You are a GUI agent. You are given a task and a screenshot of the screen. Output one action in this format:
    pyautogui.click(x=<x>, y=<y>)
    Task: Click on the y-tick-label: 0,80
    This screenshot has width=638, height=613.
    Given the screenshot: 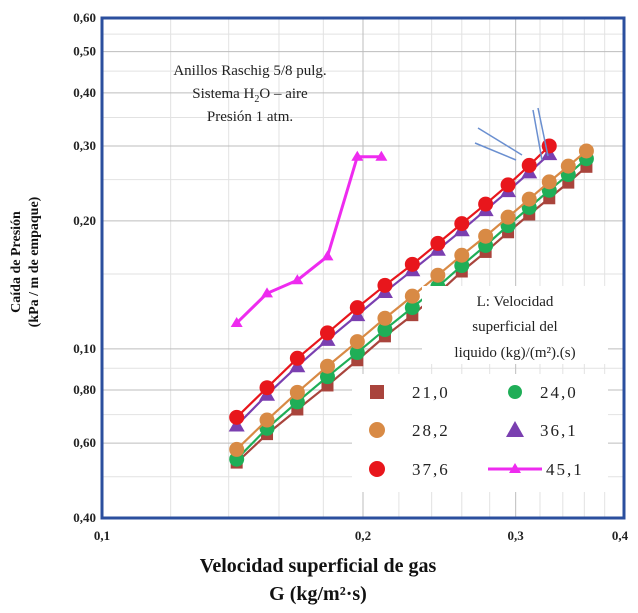 What is the action you would take?
    pyautogui.click(x=84, y=389)
    